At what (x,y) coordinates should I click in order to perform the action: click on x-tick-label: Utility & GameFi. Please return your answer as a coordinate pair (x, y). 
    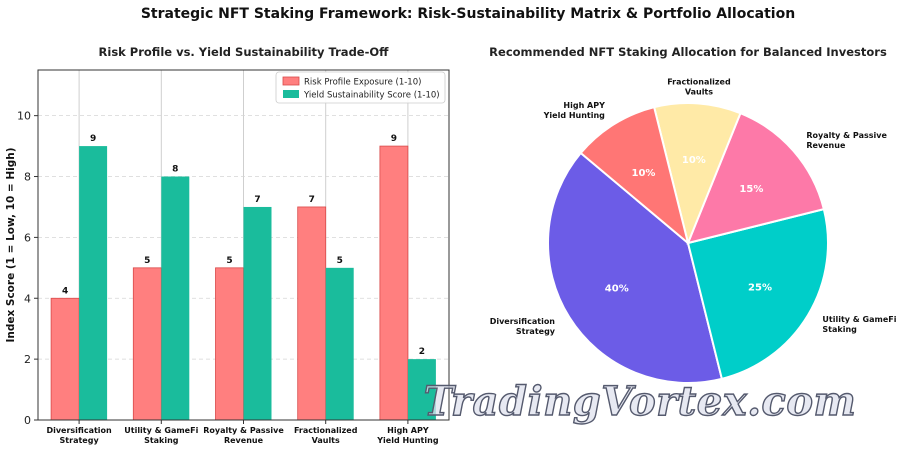
    Looking at the image, I should click on (161, 430).